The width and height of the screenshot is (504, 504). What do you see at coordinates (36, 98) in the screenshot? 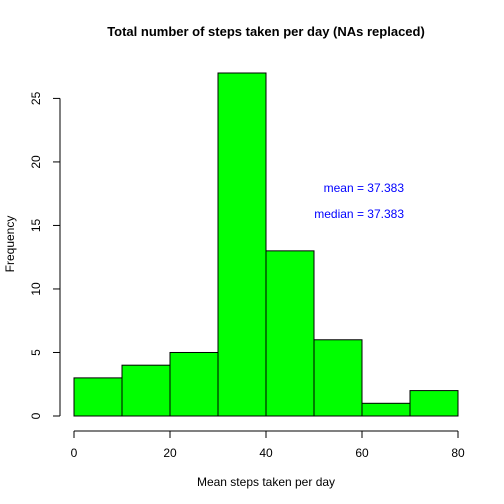
I see `y-tick-label: 25` at bounding box center [36, 98].